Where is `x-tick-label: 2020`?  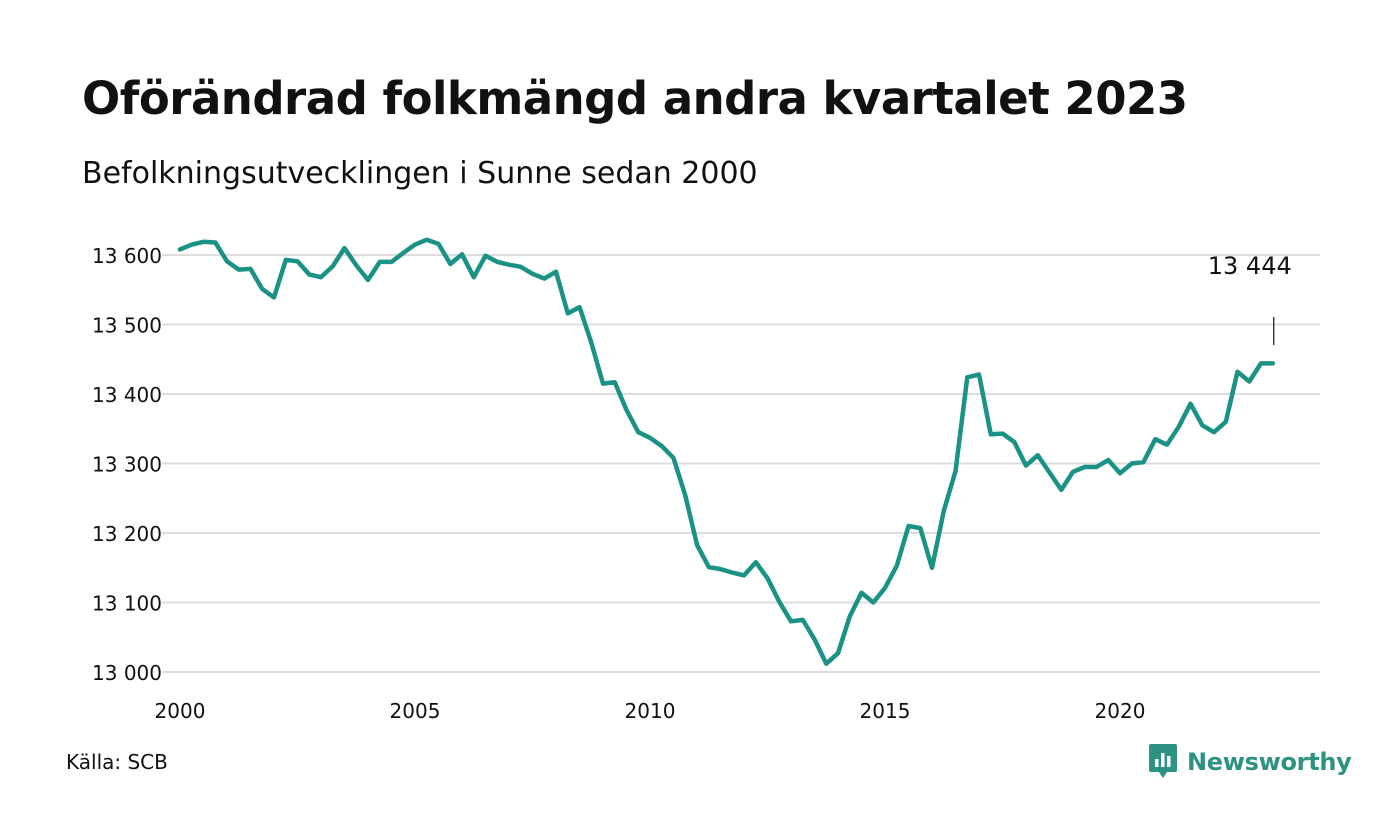
x-tick-label: 2020 is located at coordinates (1120, 711).